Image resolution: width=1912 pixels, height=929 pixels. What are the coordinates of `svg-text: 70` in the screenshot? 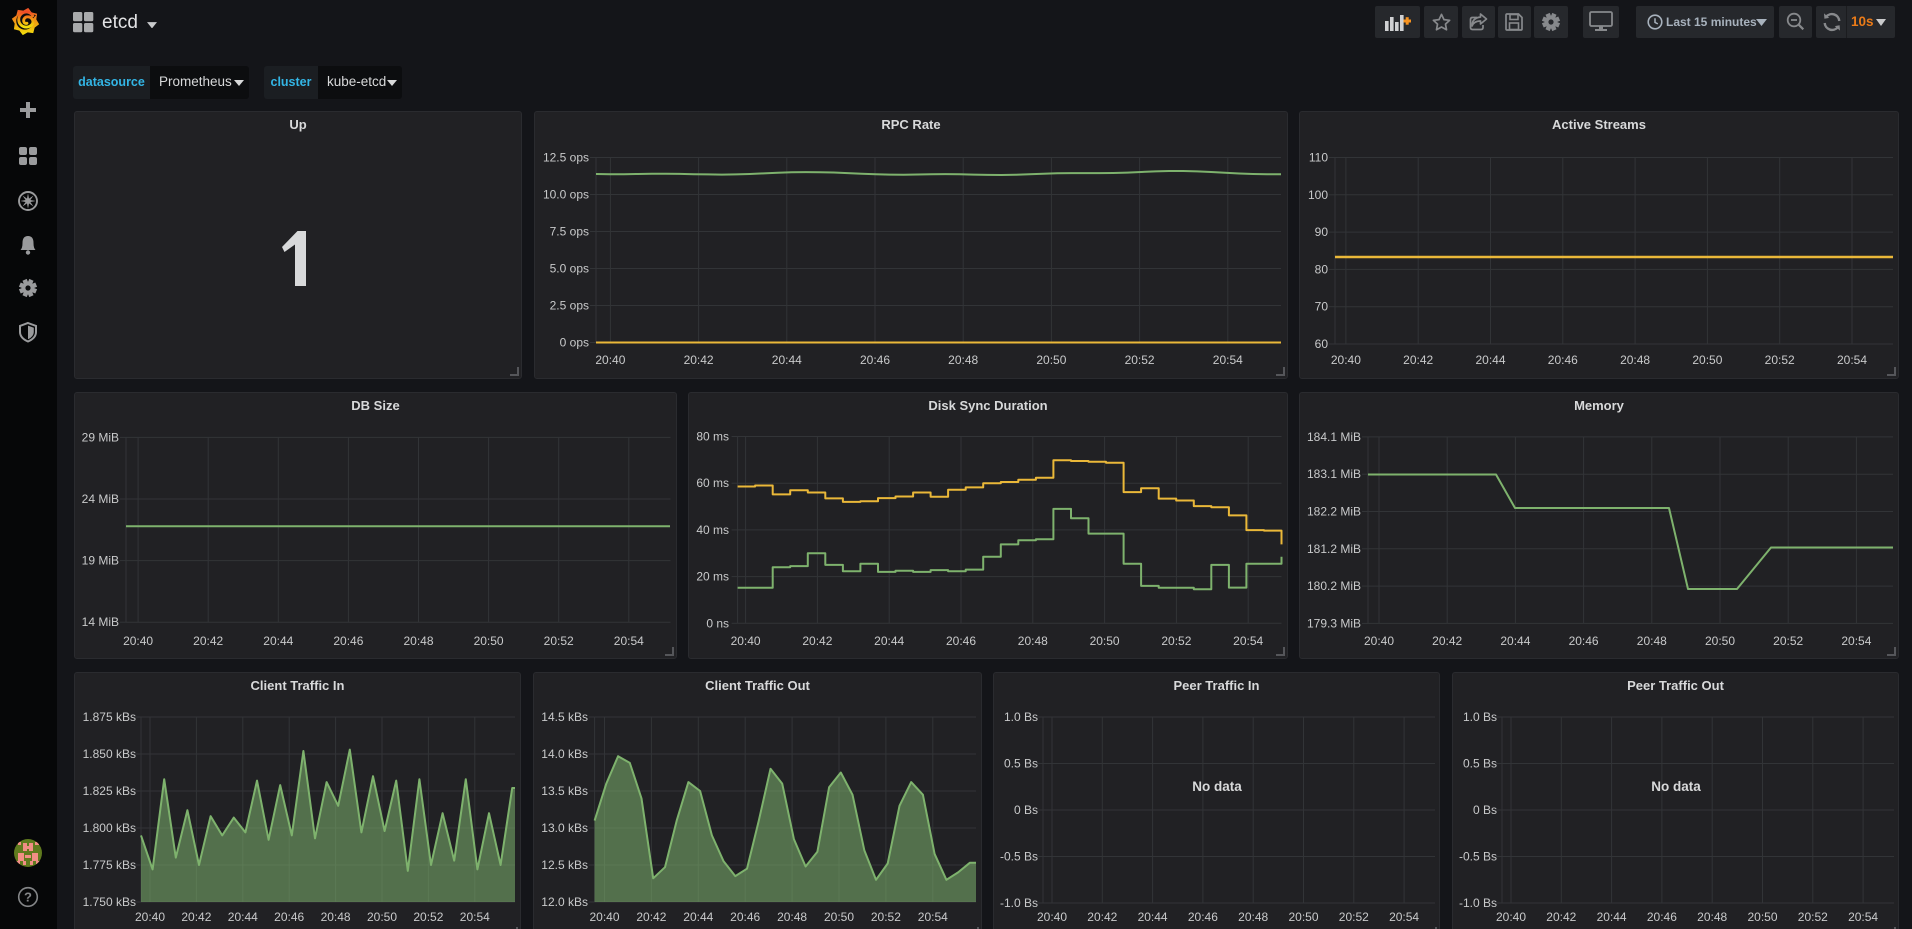 It's located at (1322, 307).